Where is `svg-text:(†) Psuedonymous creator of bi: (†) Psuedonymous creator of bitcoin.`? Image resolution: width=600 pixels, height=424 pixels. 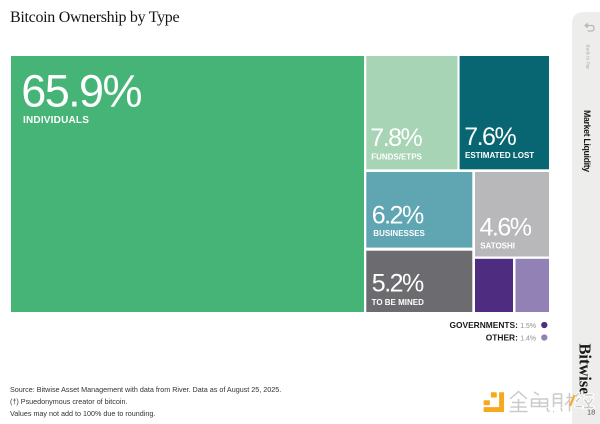 svg-text:(†) Psuedonymous creator of bi: (†) Psuedonymous creator of bitcoin. is located at coordinates (68, 401).